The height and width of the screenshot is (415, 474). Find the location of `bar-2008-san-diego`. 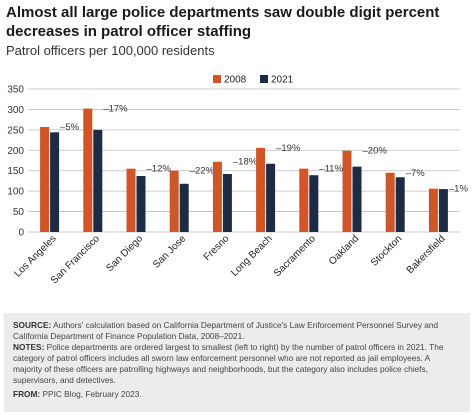

bar-2008-san-diego is located at coordinates (131, 200).